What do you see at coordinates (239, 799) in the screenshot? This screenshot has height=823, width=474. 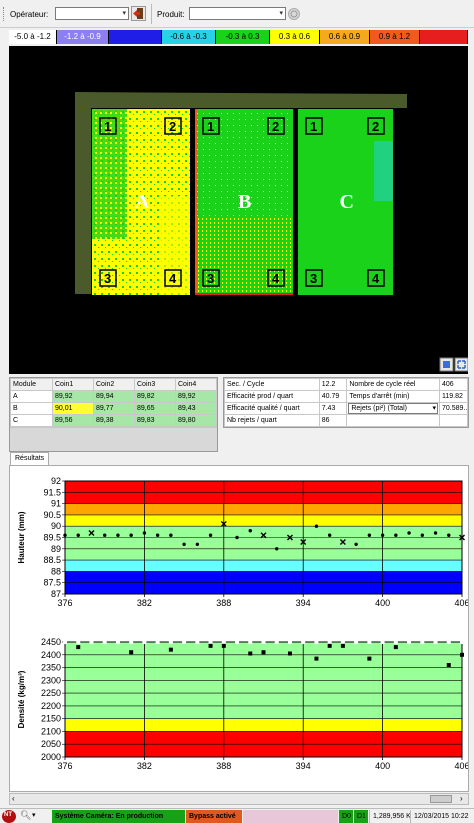 I see `horizontal-scrollbar: ‹ ›` at bounding box center [239, 799].